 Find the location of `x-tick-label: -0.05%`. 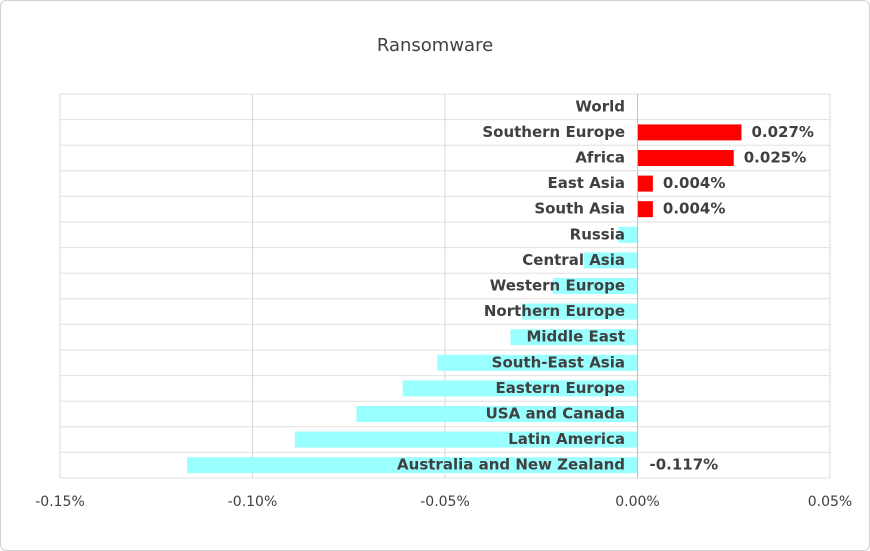

x-tick-label: -0.05% is located at coordinates (445, 502).